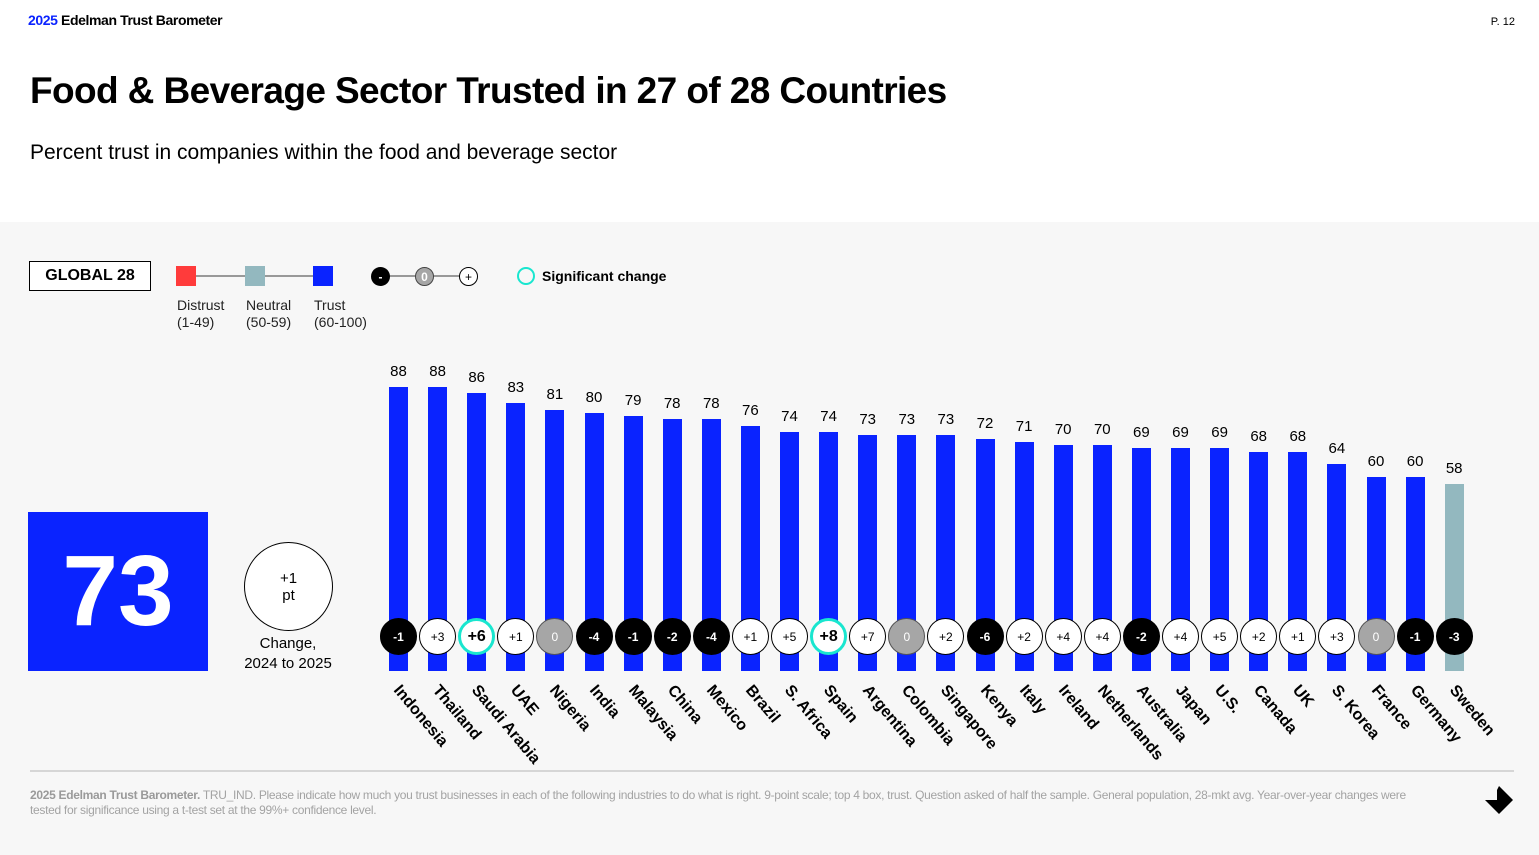  What do you see at coordinates (1102, 558) in the screenshot?
I see `bar-netherlands` at bounding box center [1102, 558].